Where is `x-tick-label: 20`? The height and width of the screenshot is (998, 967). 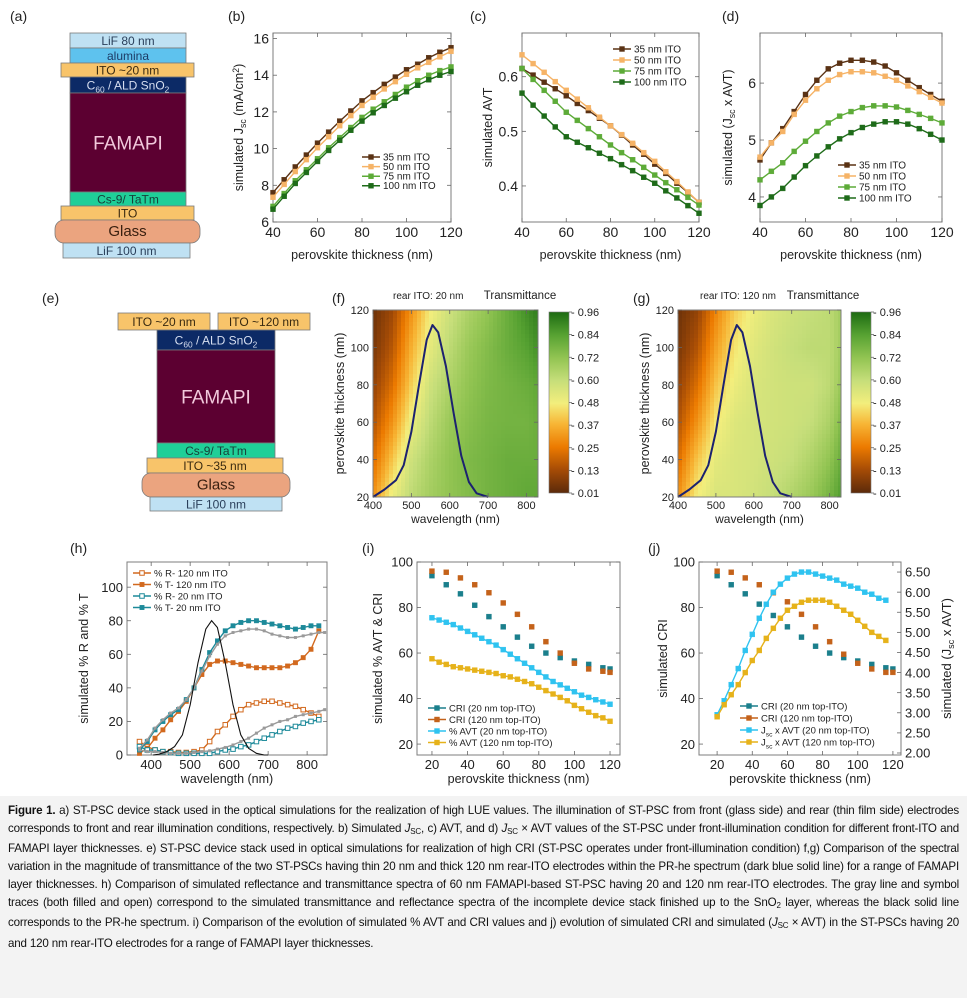
x-tick-label: 20 is located at coordinates (432, 764).